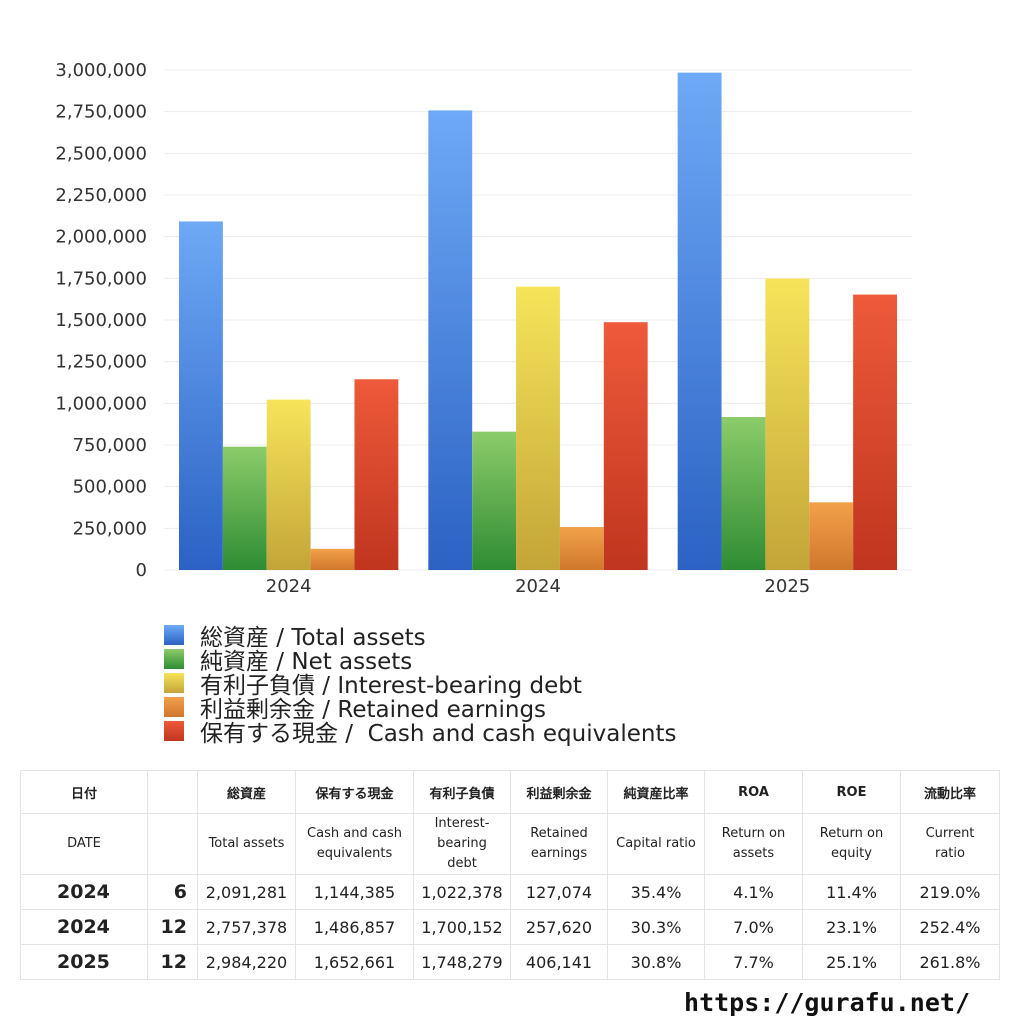 Image resolution: width=1024 pixels, height=1024 pixels. I want to click on table-cell: 1,144,385, so click(354, 892).